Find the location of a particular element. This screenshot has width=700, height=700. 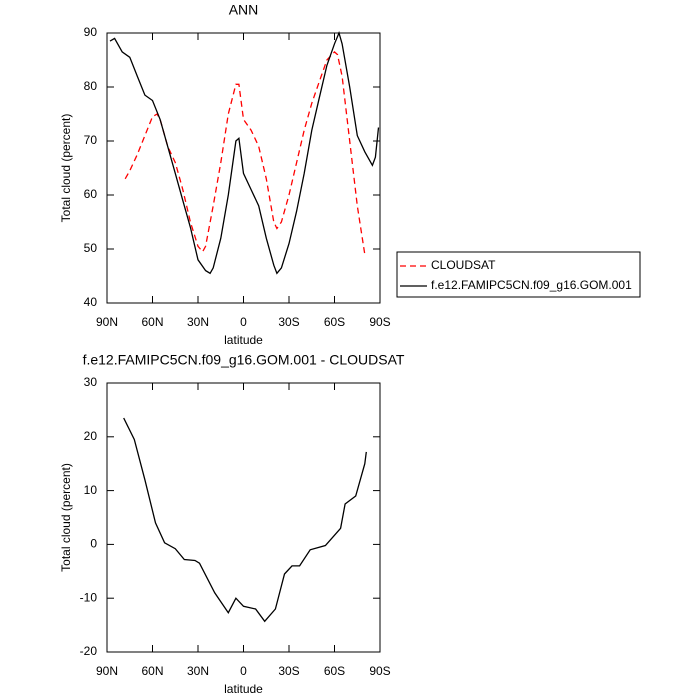

y-tick-label: 60 is located at coordinates (91, 194).